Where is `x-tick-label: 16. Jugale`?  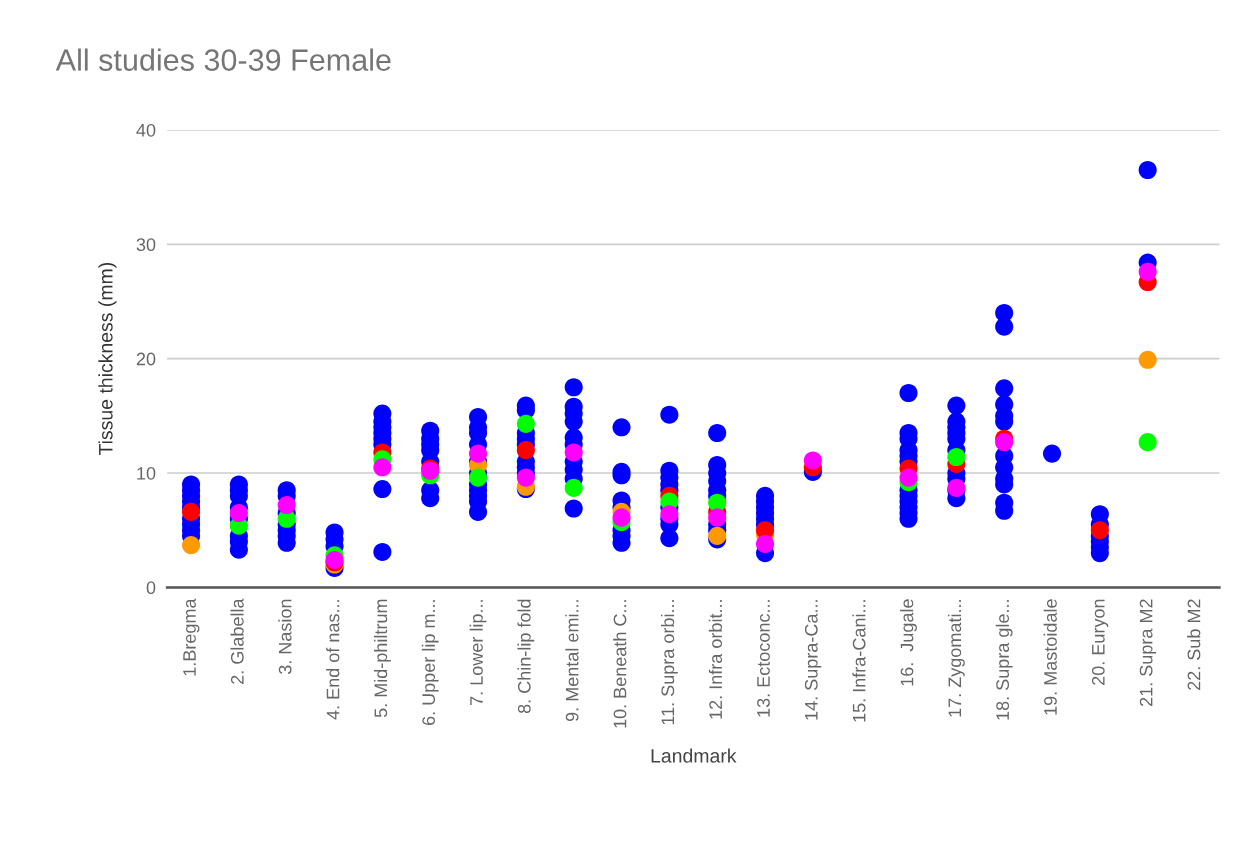 x-tick-label: 16. Jugale is located at coordinates (908, 642).